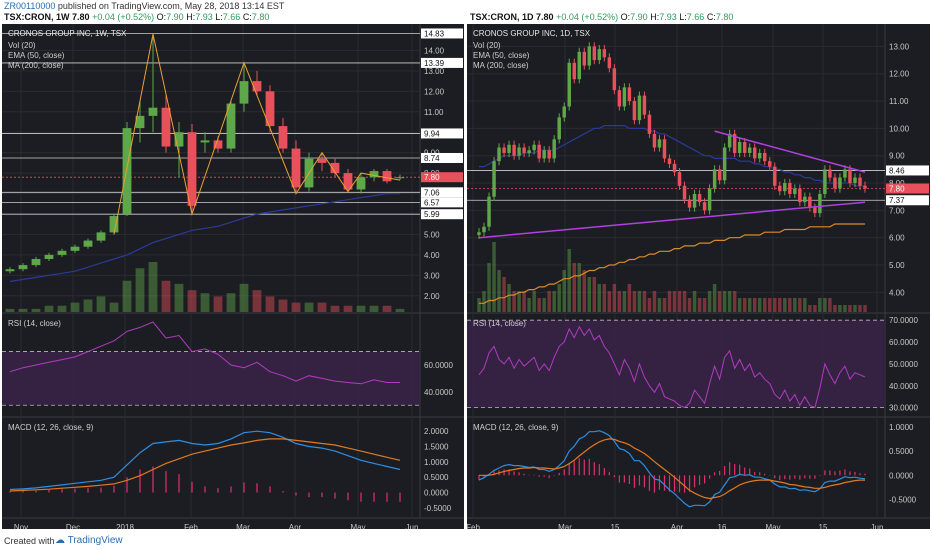  Describe the element at coordinates (676, 364) in the screenshot. I see `rsi-band` at that location.